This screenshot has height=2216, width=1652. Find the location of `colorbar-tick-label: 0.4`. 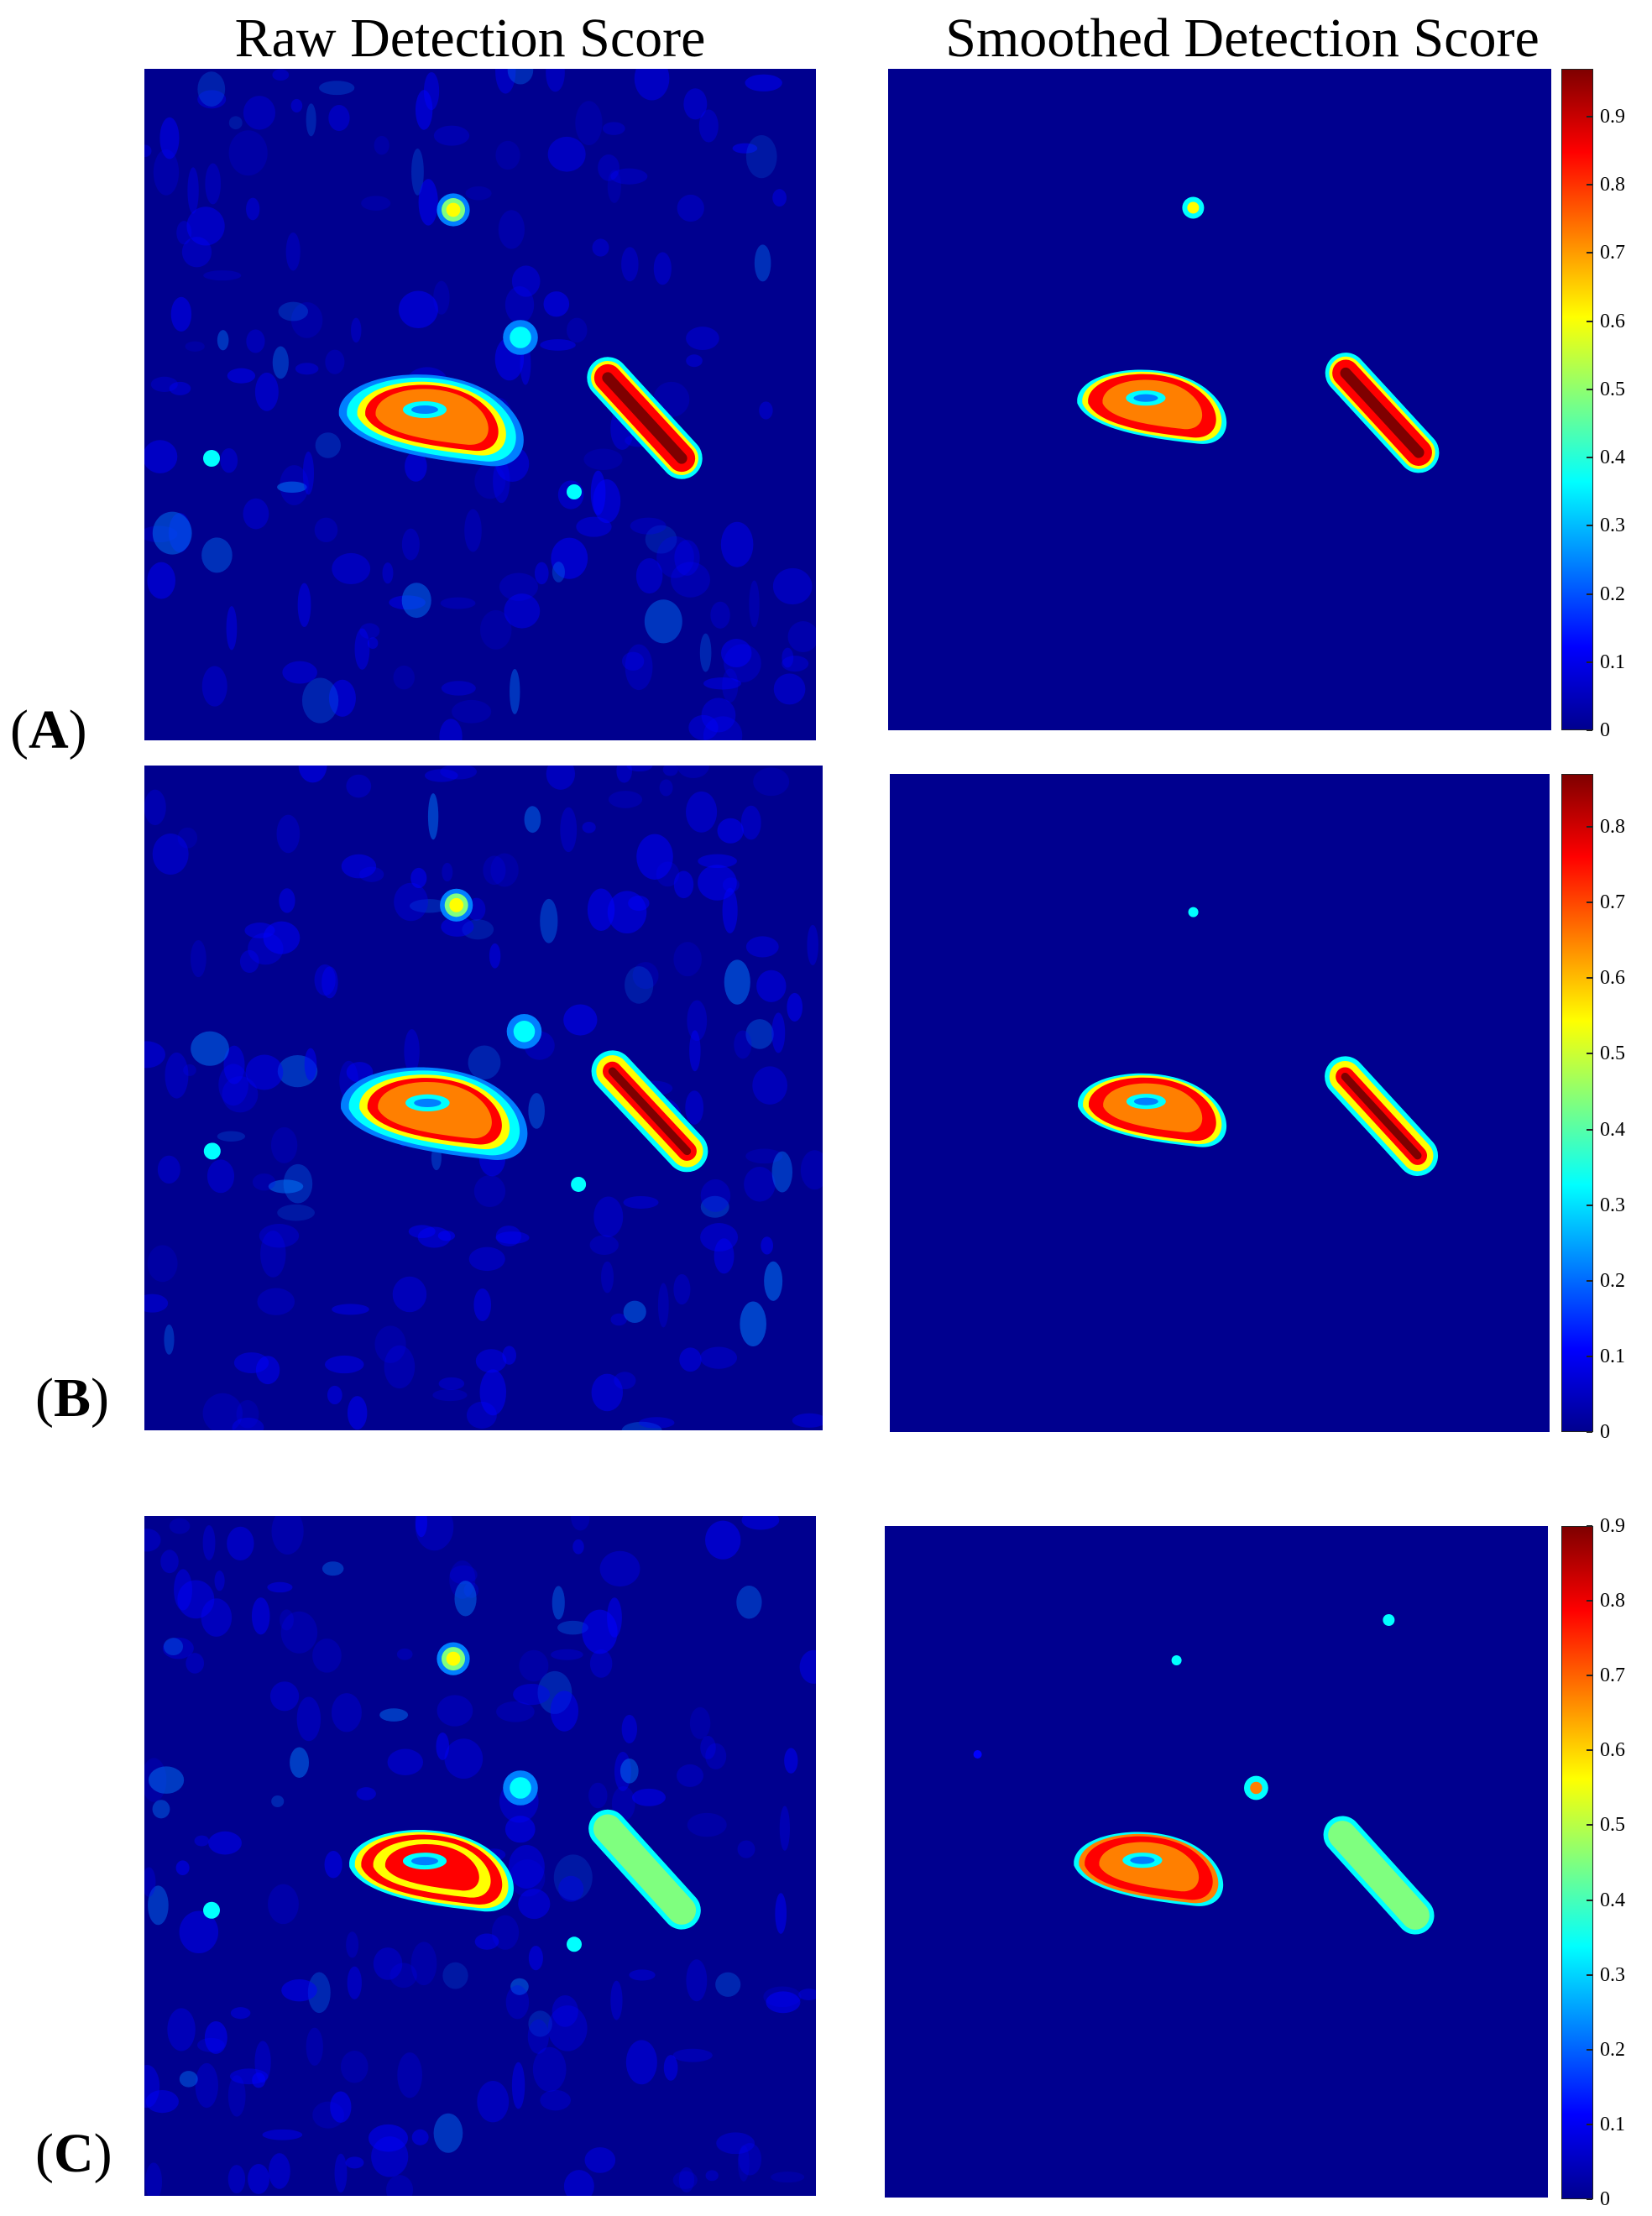

colorbar-tick-label: 0.4 is located at coordinates (1612, 458).